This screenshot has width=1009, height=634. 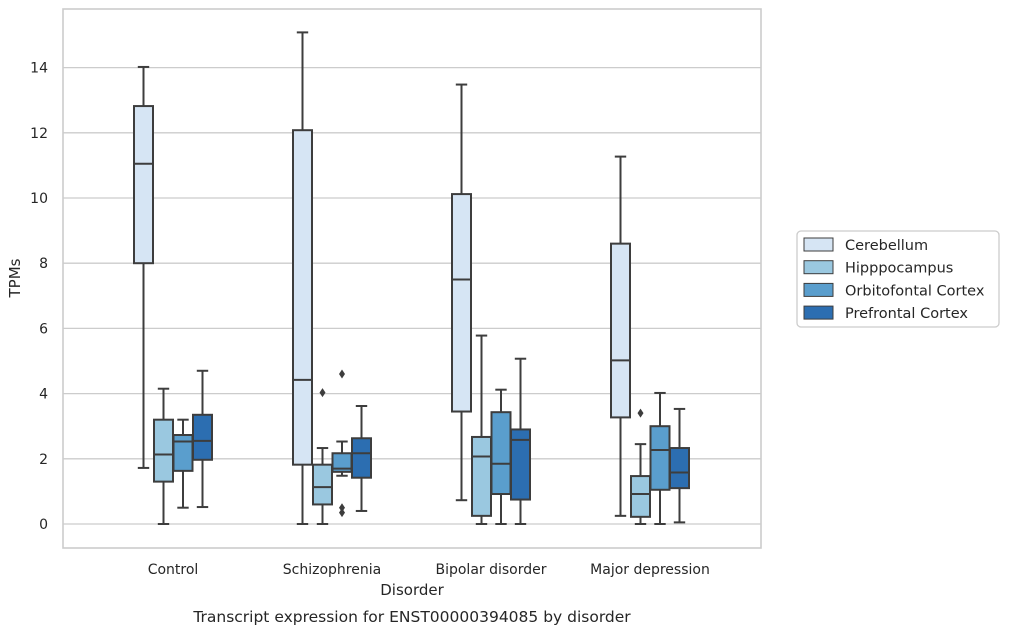 What do you see at coordinates (886, 246) in the screenshot?
I see `legend-label: Cerebellum` at bounding box center [886, 246].